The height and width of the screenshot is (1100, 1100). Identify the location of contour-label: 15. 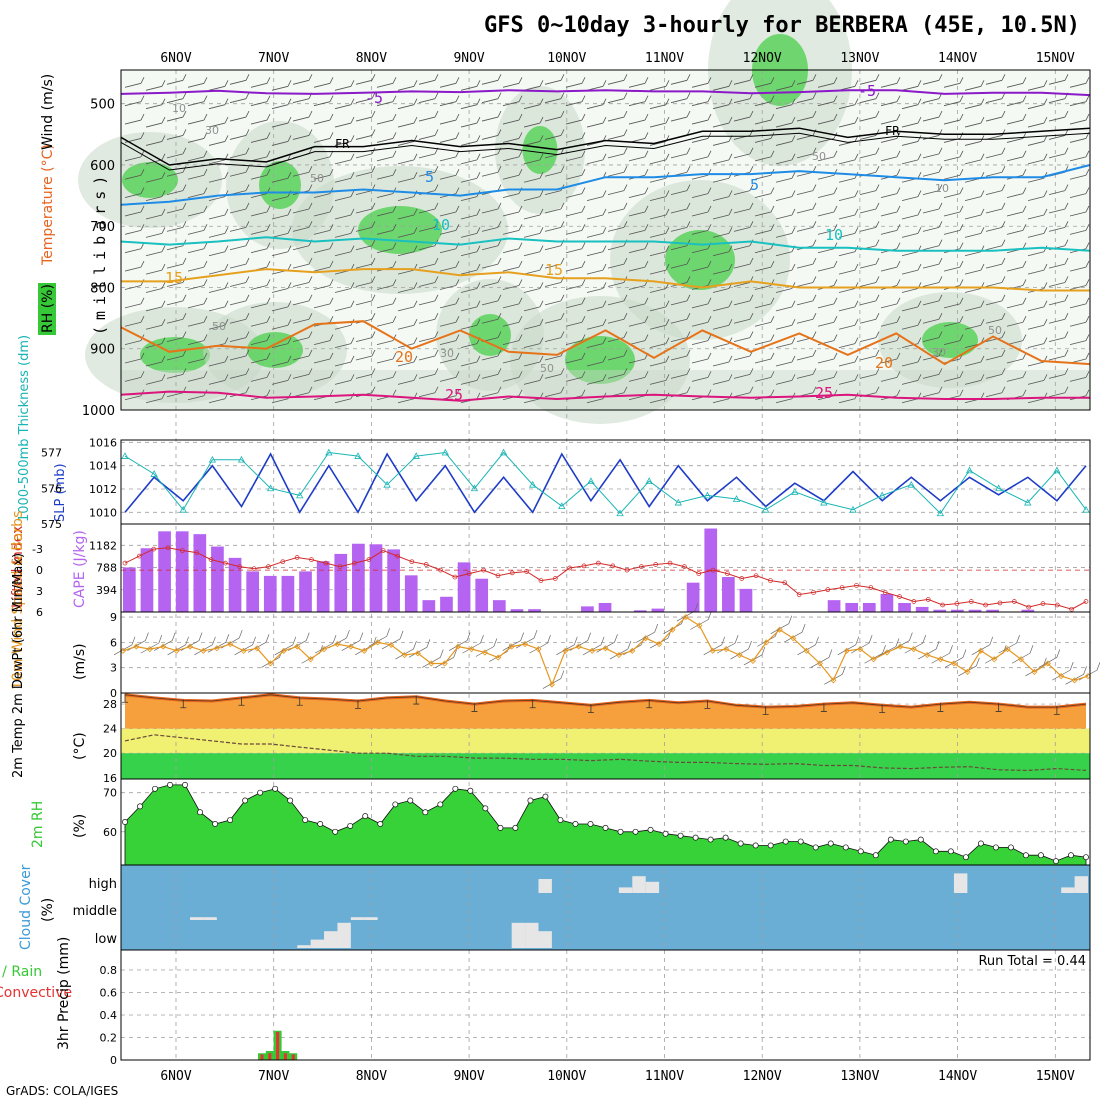
(174, 278).